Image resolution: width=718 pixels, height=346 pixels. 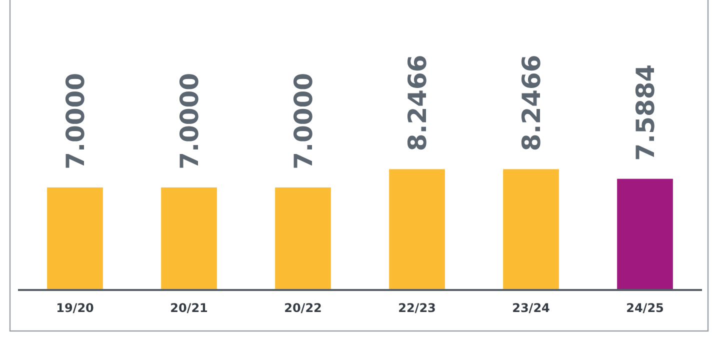 I want to click on x-tick-label: 19/20, so click(x=75, y=308).